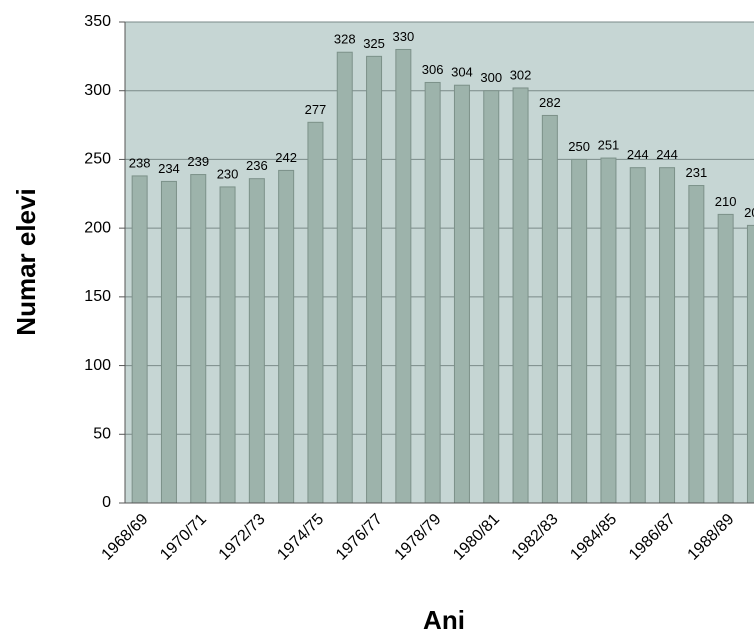 Image resolution: width=754 pixels, height=633 pixels. I want to click on value-label: 306, so click(433, 69).